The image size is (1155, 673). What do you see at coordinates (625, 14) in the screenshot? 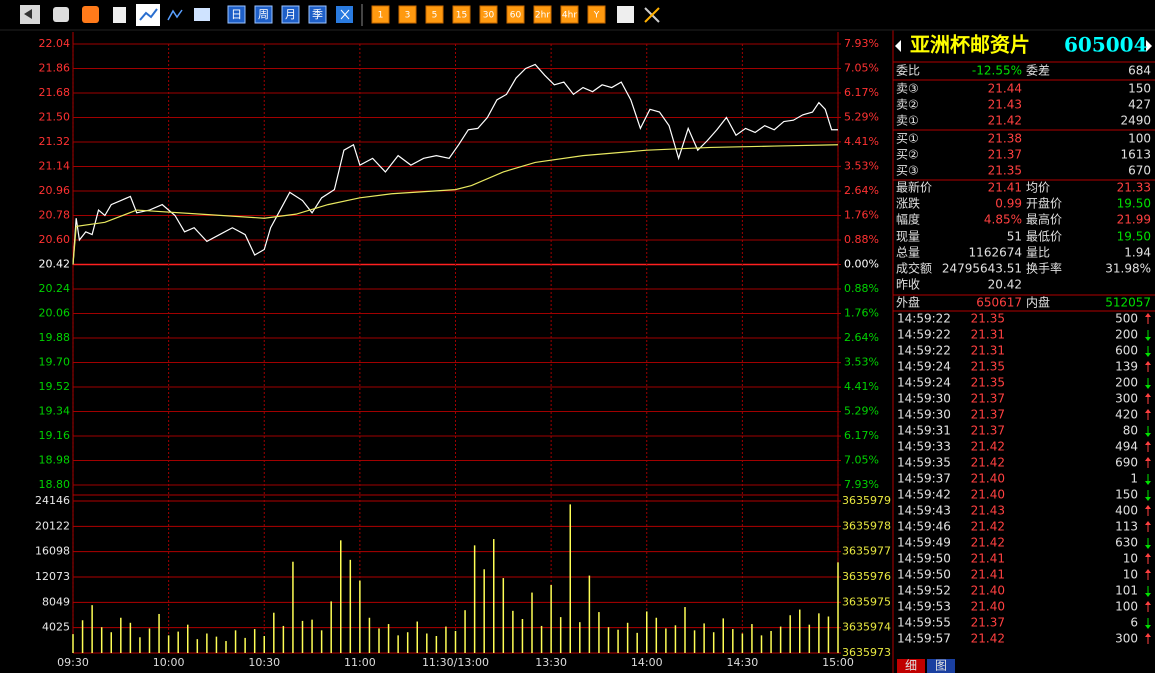
I see `draw-button` at bounding box center [625, 14].